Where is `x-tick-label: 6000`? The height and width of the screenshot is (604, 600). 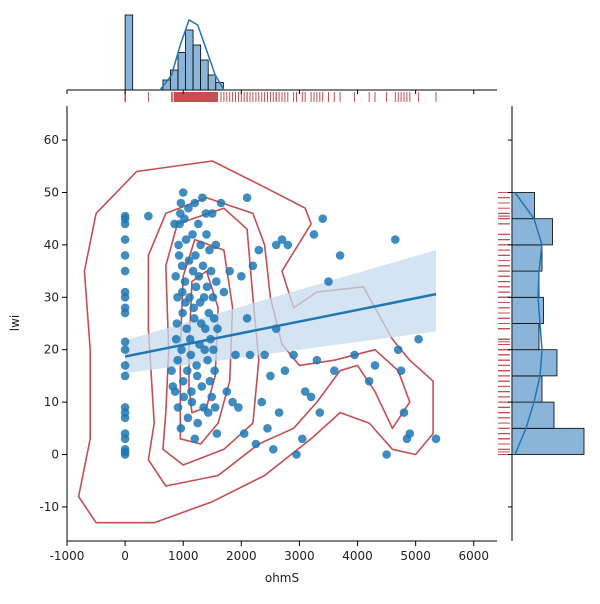 x-tick-label: 6000 is located at coordinates (473, 556).